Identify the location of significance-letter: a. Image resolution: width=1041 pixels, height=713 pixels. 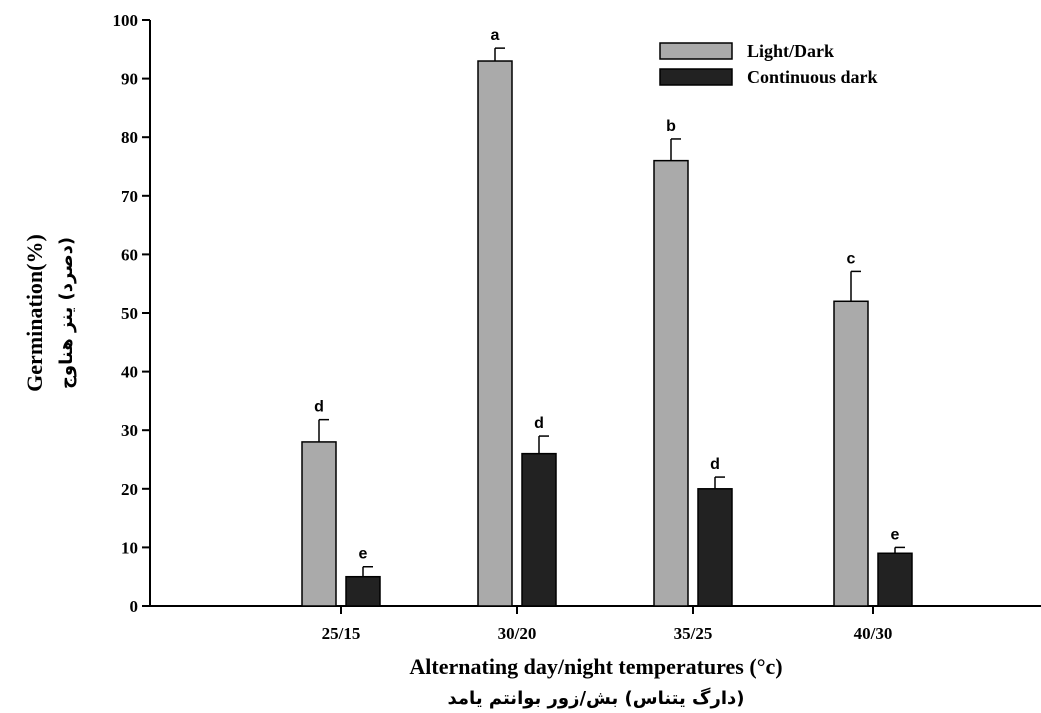
(495, 35).